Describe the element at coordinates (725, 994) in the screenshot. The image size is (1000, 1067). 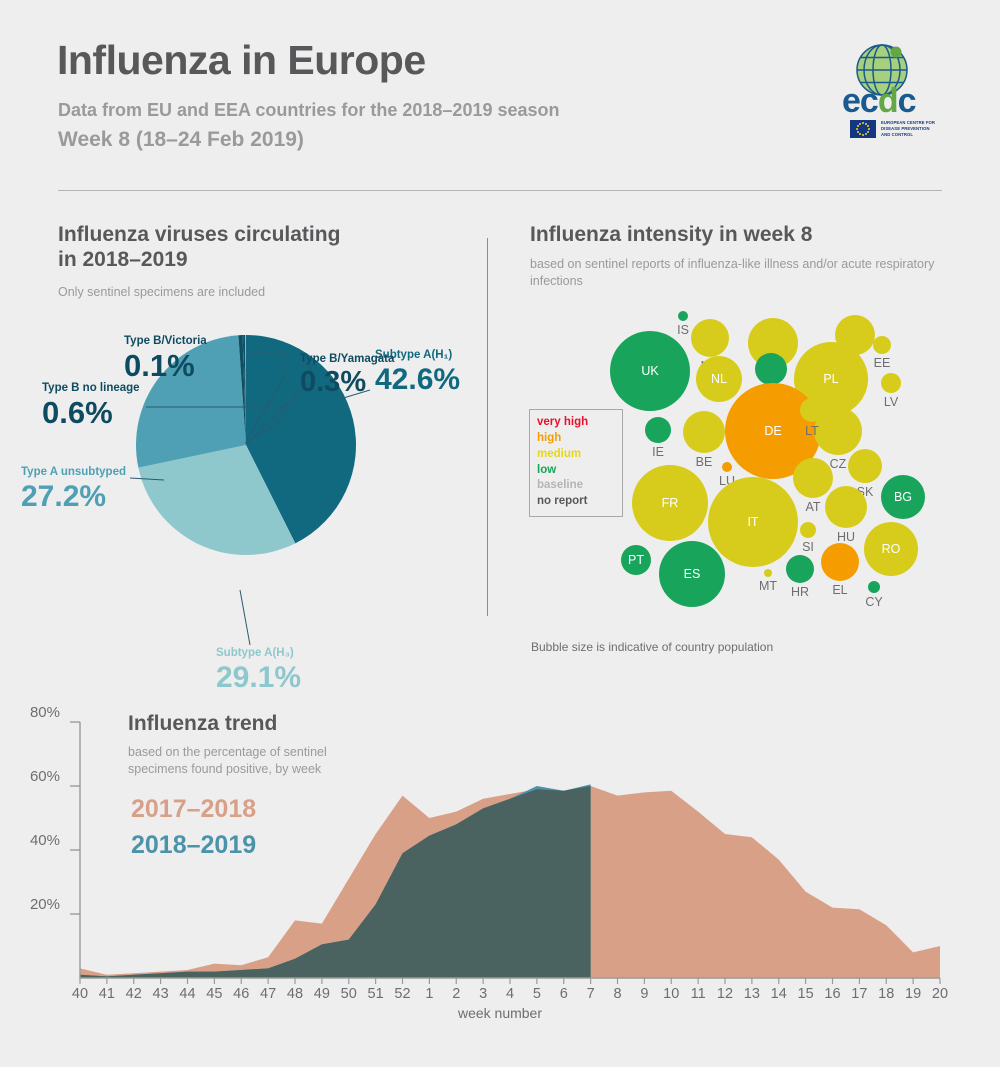
I see `trend-x-tick-label: 12` at that location.